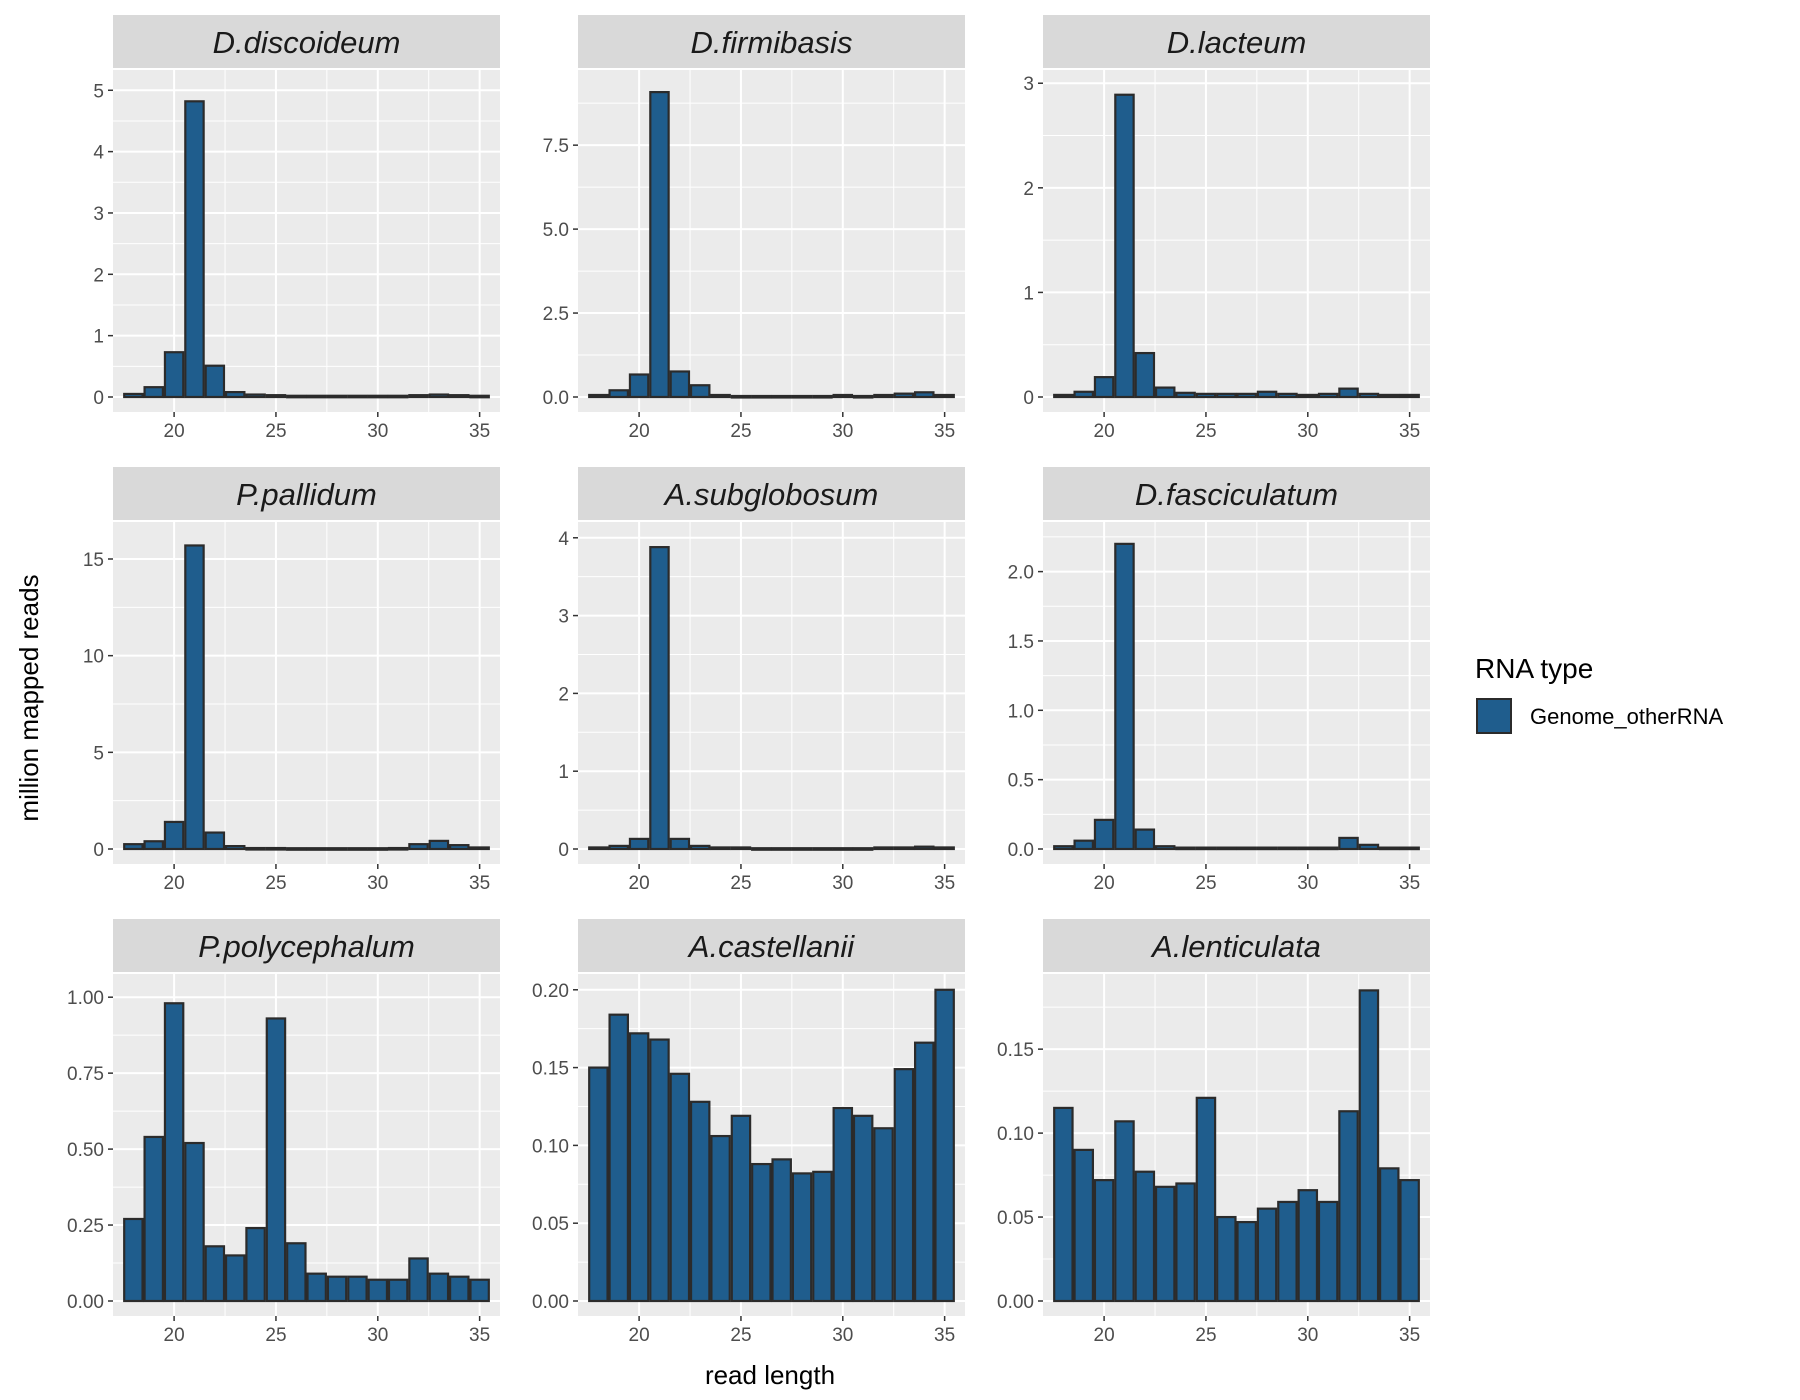 The width and height of the screenshot is (1800, 1400). What do you see at coordinates (550, 1146) in the screenshot?
I see `y-tick-label: 0.10` at bounding box center [550, 1146].